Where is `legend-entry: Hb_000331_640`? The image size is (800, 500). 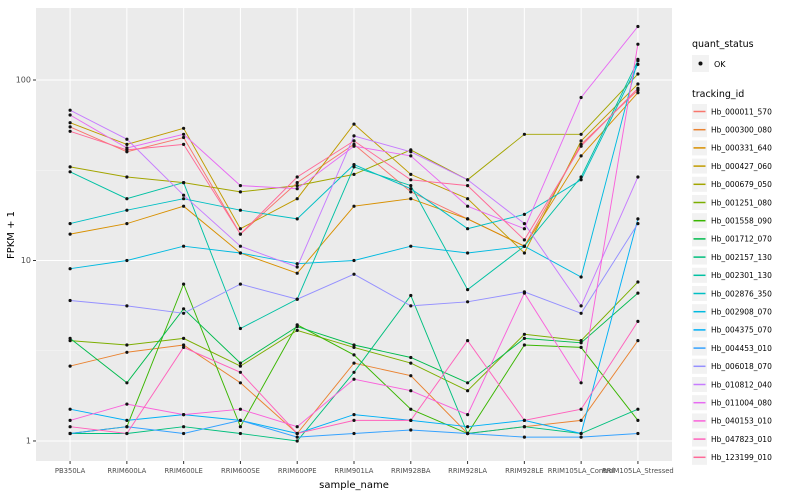 legend-entry: Hb_000331_640 is located at coordinates (732, 148).